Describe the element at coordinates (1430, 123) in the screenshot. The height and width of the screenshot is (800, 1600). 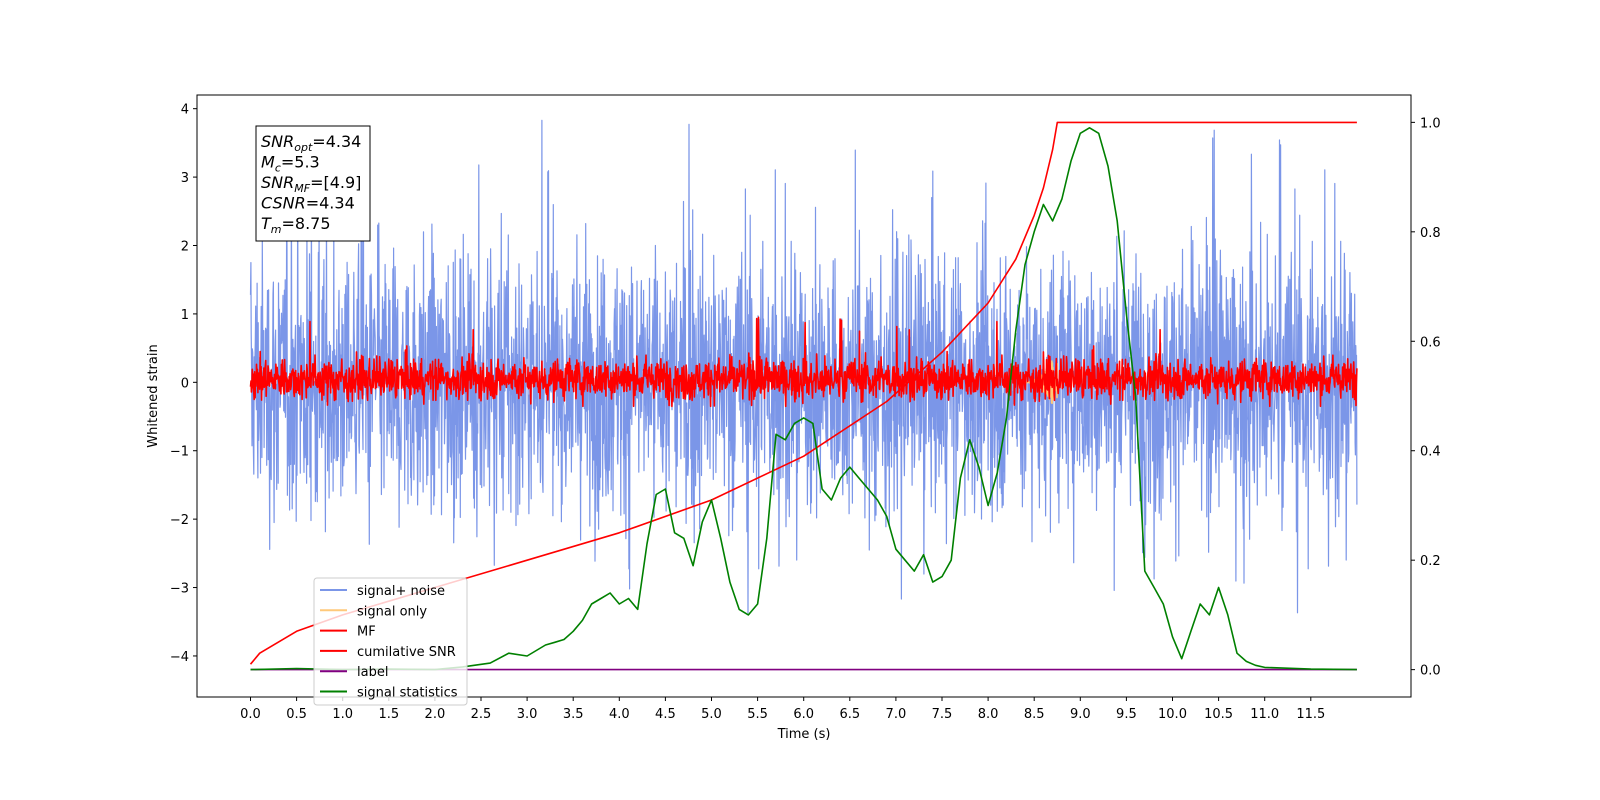
I see `y2-tick-label: 1.0` at that location.